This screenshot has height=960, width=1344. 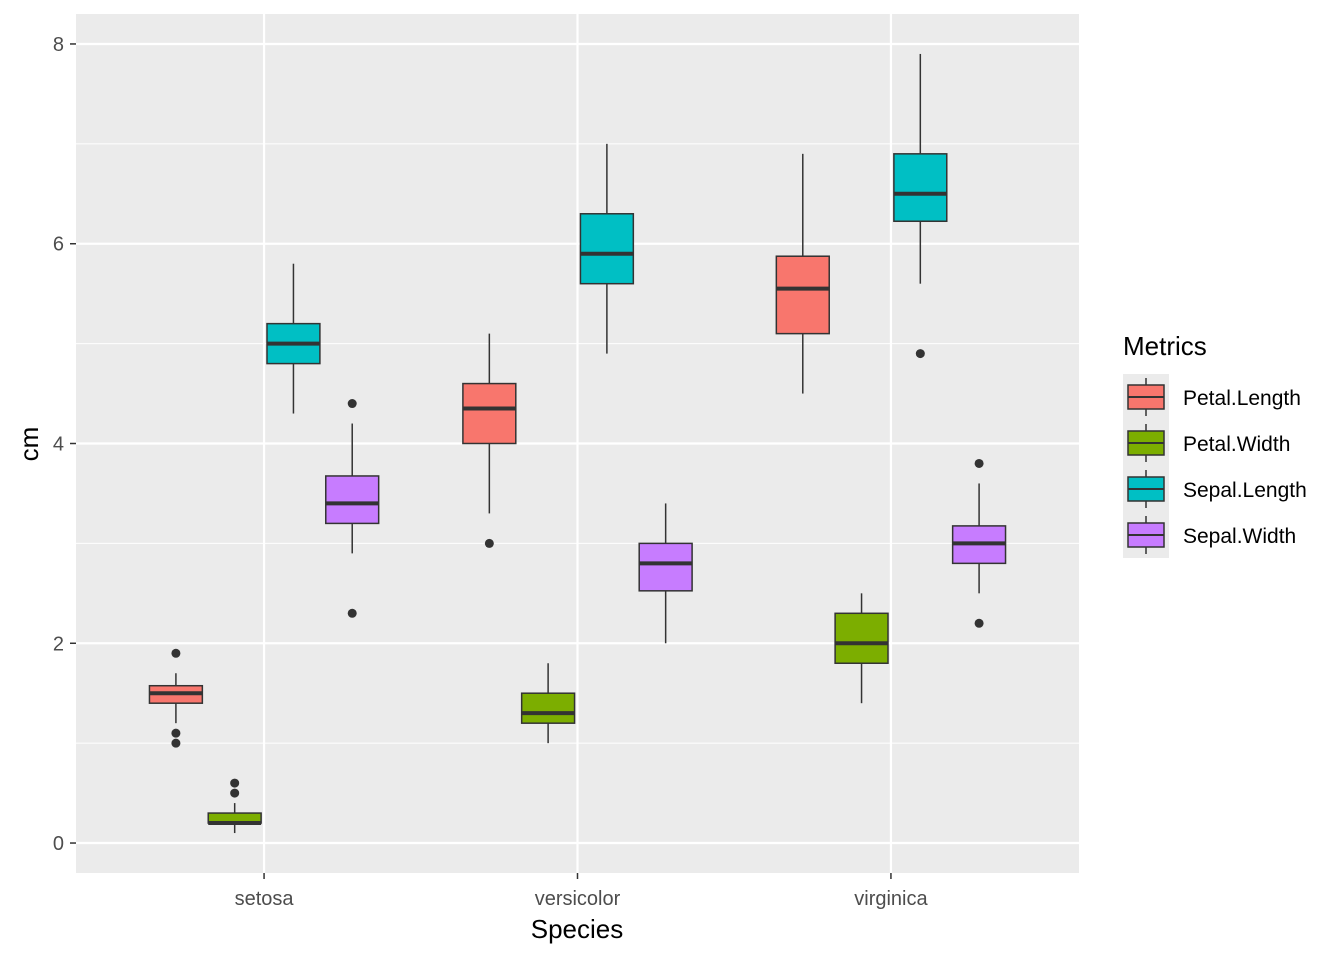 What do you see at coordinates (578, 899) in the screenshot?
I see `x-tick-label: versicolor` at bounding box center [578, 899].